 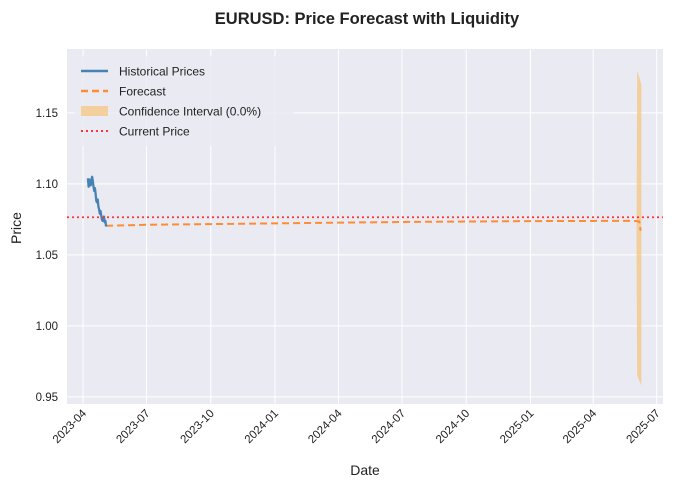 I want to click on x-tick-label: 2025-01, so click(x=517, y=427).